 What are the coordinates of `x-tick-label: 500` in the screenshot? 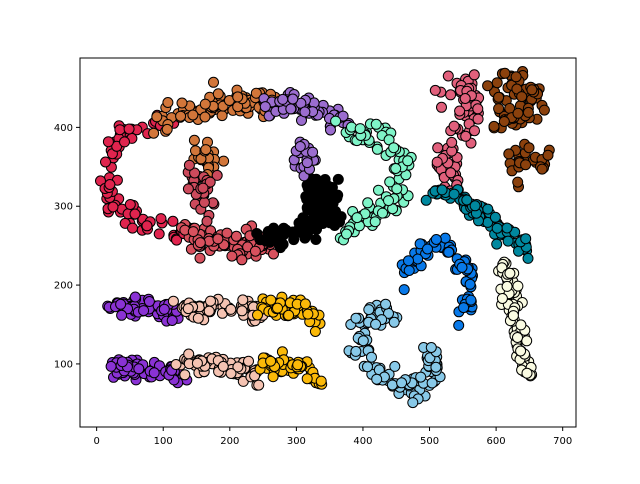 It's located at (429, 441).